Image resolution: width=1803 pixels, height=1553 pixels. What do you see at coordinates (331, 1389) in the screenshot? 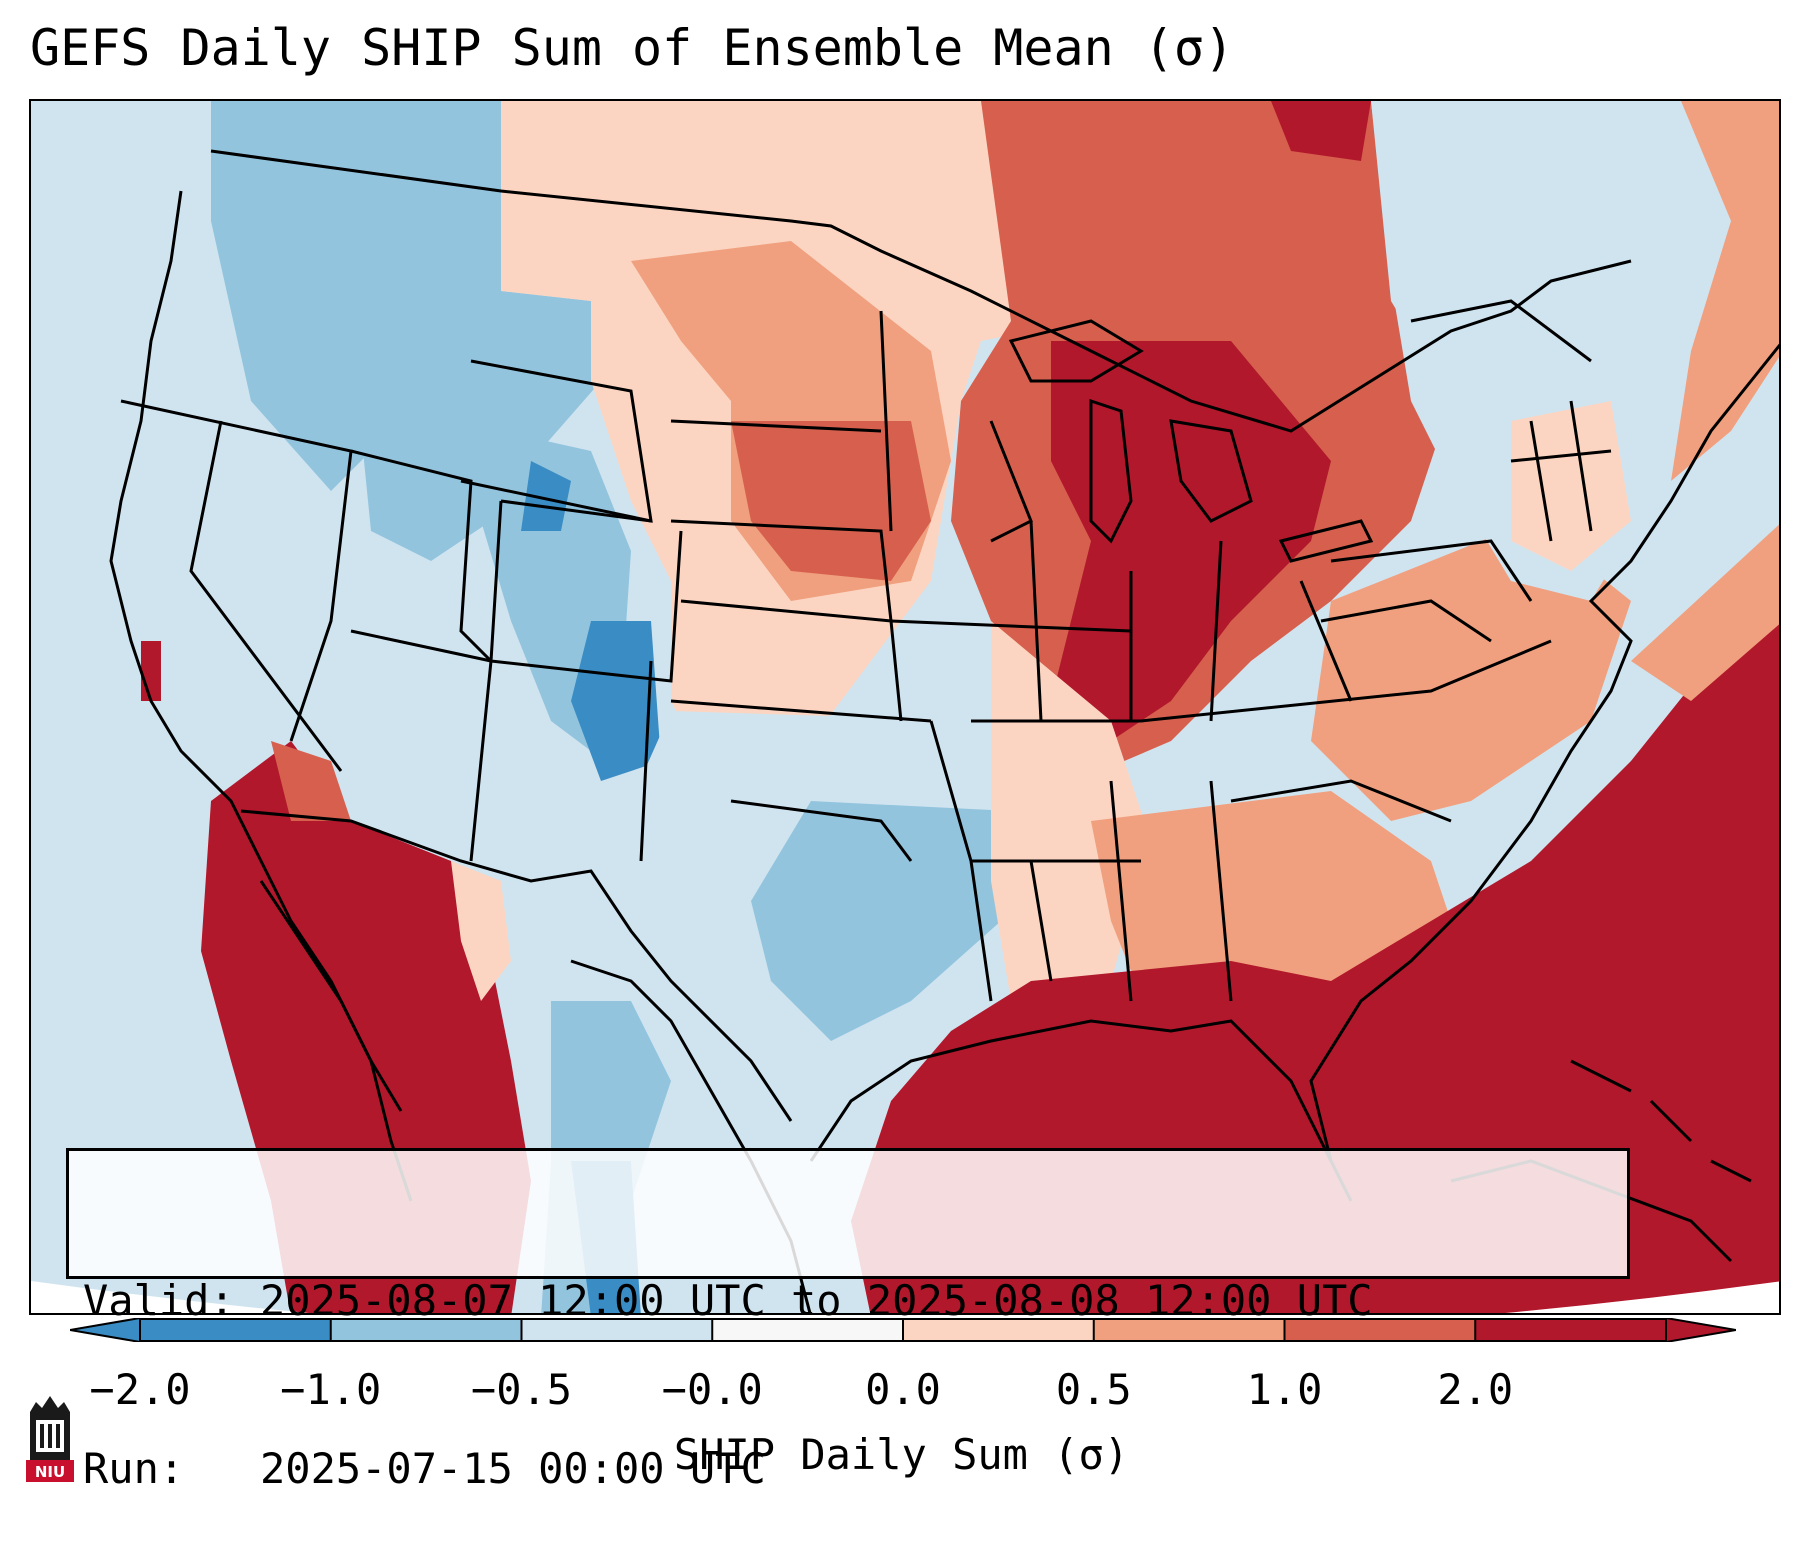
I see `colorbar-tick-label: −1.0` at bounding box center [331, 1389].